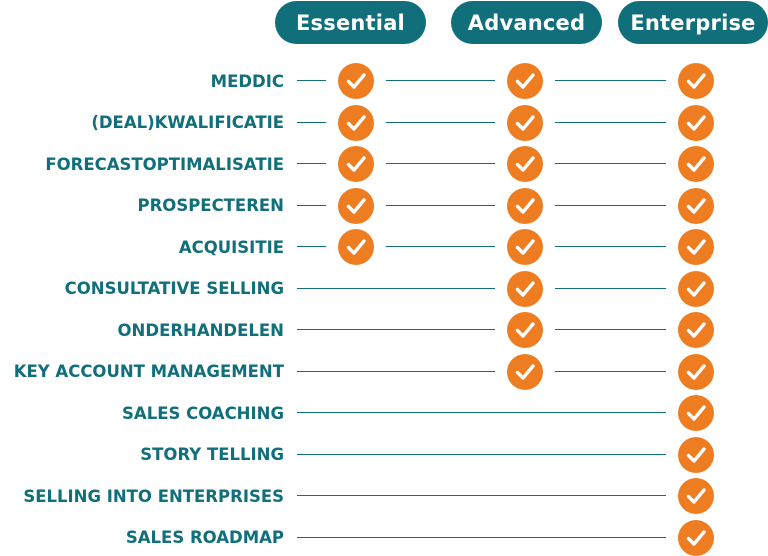 The image size is (768, 556). I want to click on feature-row-selling-into-enterprises: SELLING INTO ENTERPRISES, so click(384, 496).